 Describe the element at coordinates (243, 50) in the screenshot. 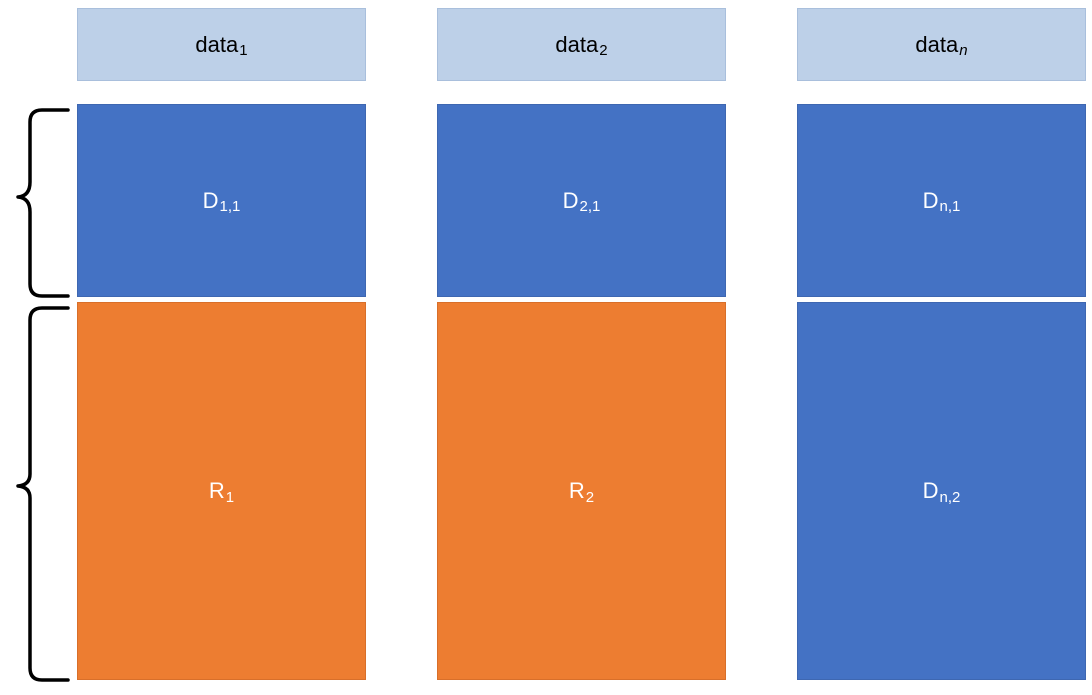

I see `header-data-1-sub: 1` at that location.